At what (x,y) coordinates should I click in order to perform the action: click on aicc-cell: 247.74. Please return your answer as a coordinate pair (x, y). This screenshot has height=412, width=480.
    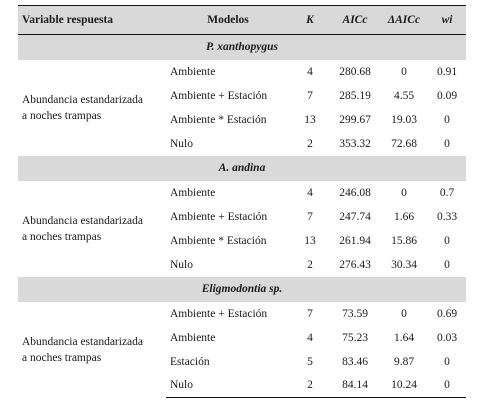
    Looking at the image, I should click on (355, 216).